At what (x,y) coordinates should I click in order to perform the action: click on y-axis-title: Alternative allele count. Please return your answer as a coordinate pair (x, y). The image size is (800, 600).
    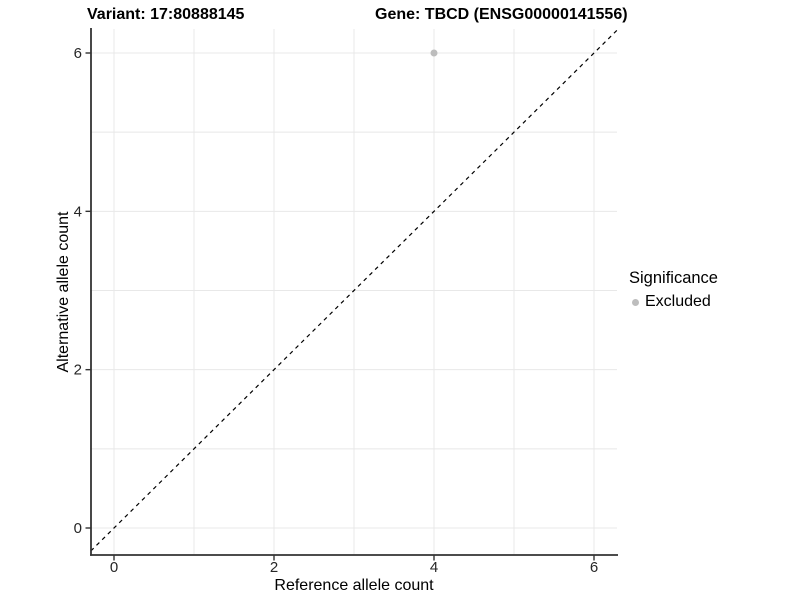
    Looking at the image, I should click on (63, 292).